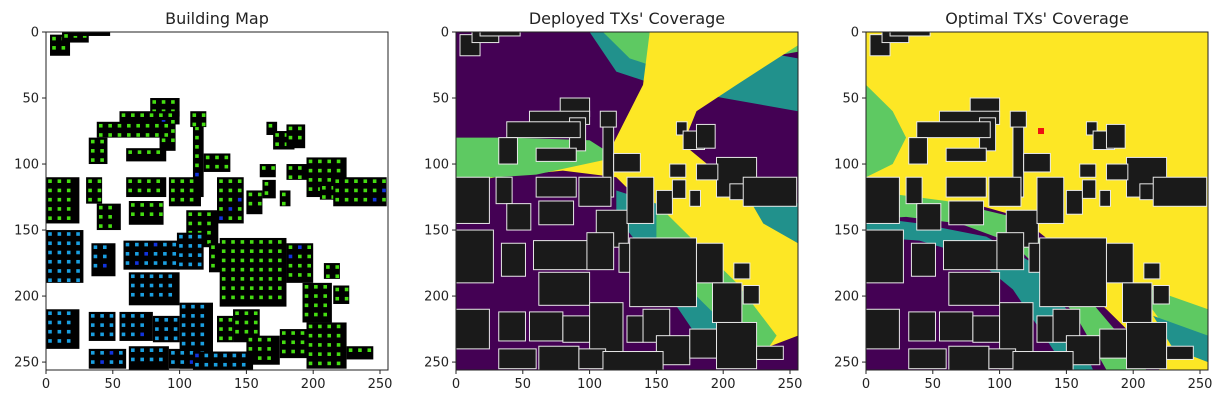 Image resolution: width=1224 pixels, height=407 pixels. I want to click on y-tick-label: 100, so click(846, 165).